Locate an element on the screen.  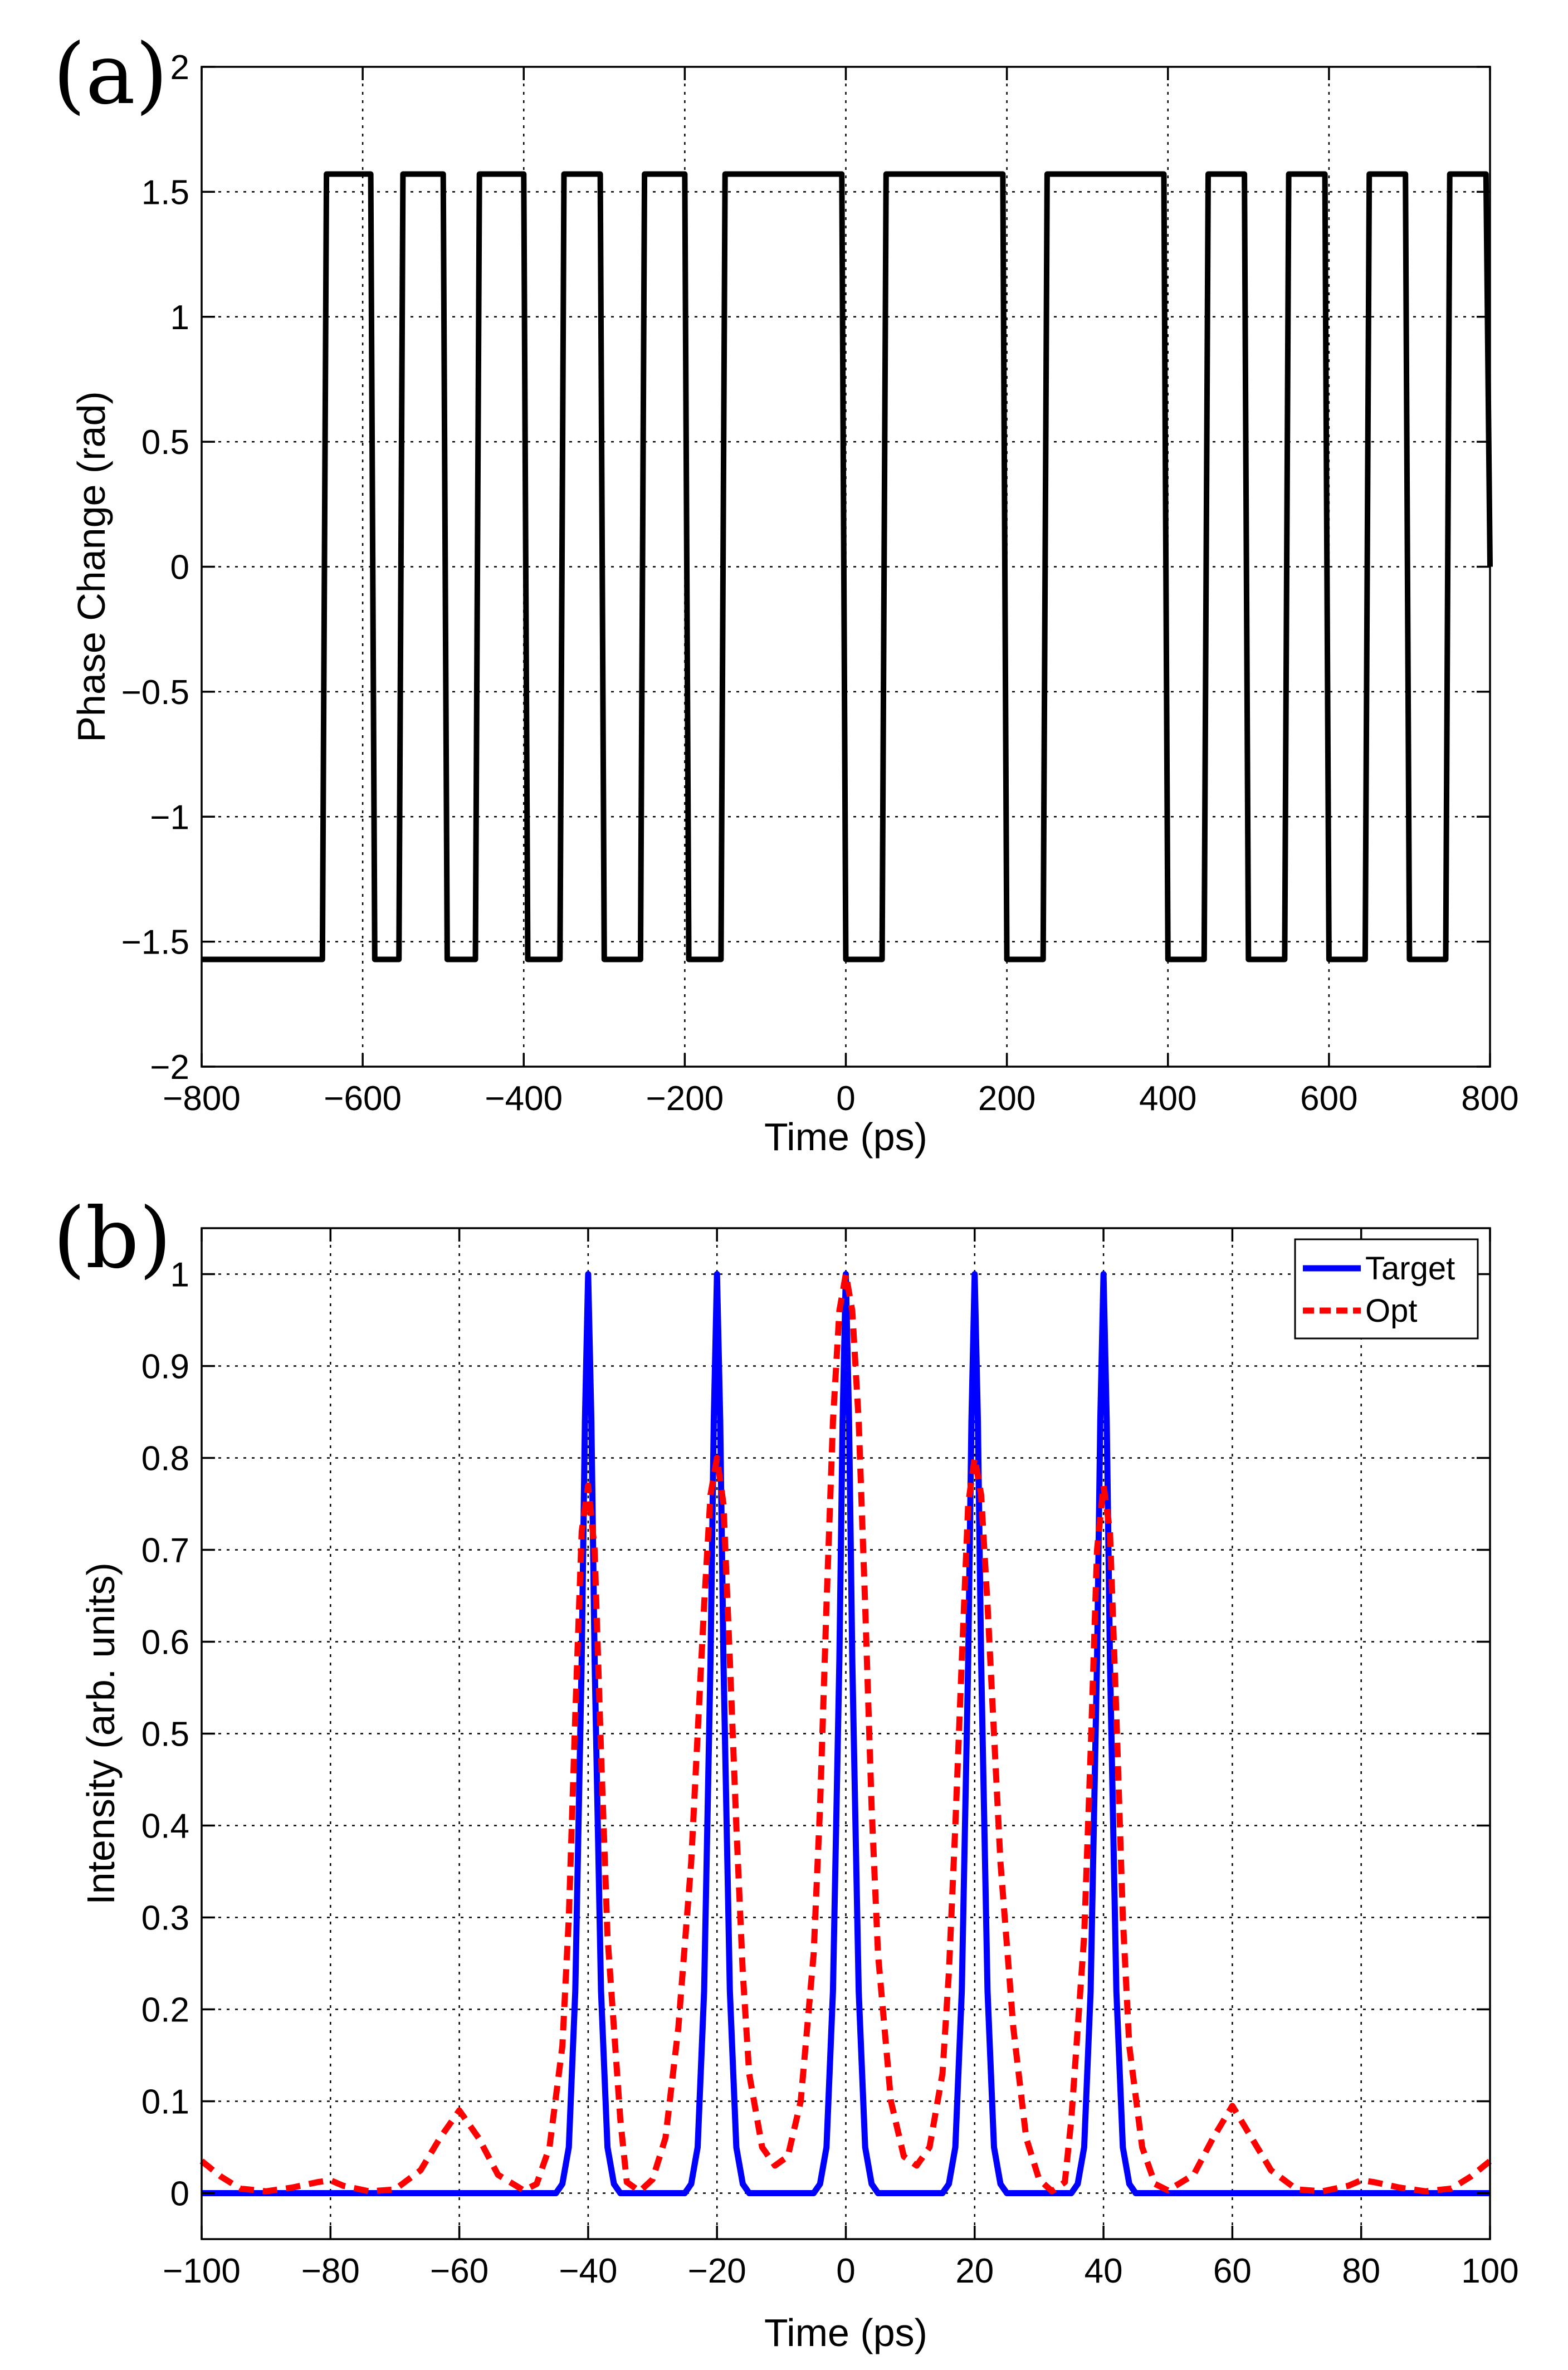
panel-label-b: (b) is located at coordinates (113, 1238).